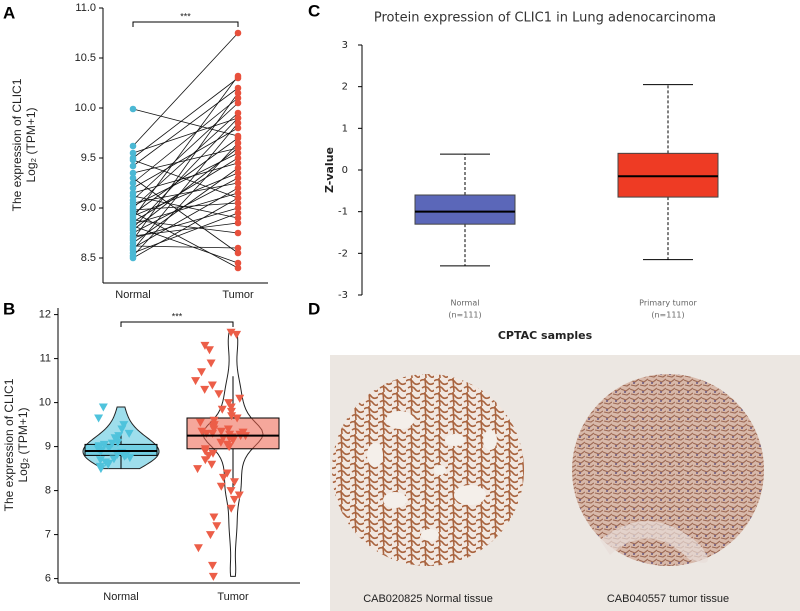 This screenshot has height=611, width=800. Describe the element at coordinates (48, 447) in the screenshot. I see `y-tick-label: 9` at that location.